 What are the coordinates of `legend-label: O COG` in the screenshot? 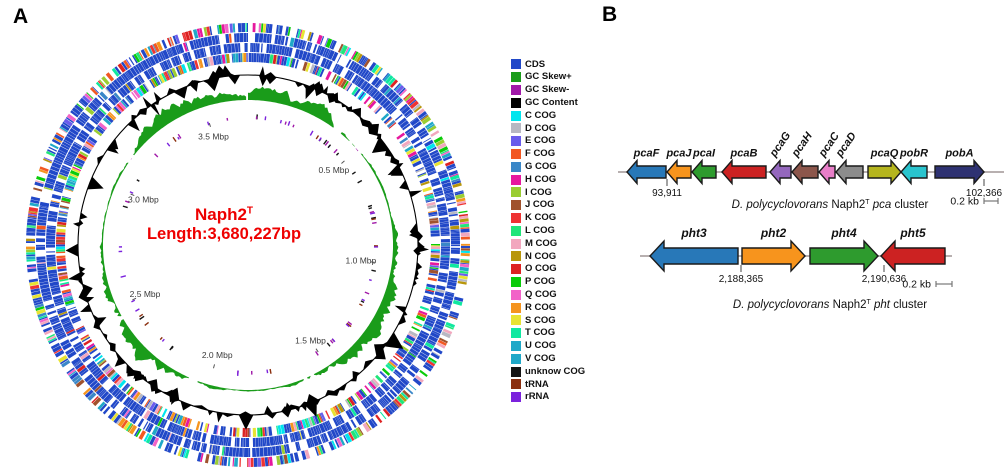 It's located at (541, 269).